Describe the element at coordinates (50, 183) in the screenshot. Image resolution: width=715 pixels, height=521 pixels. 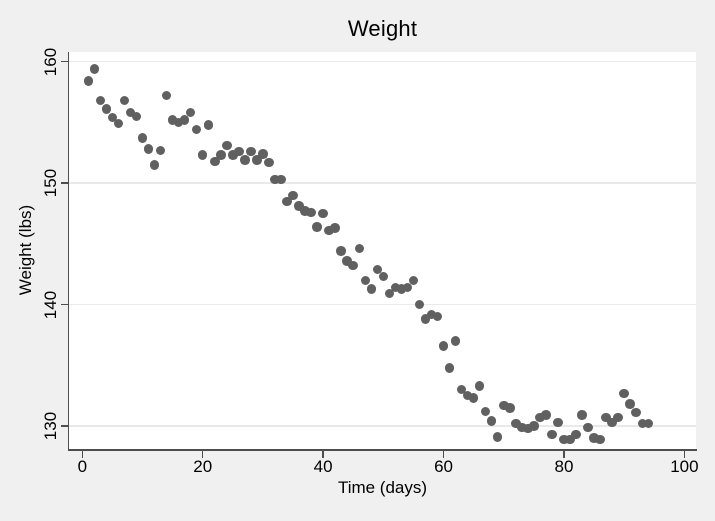
I see `y-tick-label-150: 150` at that location.